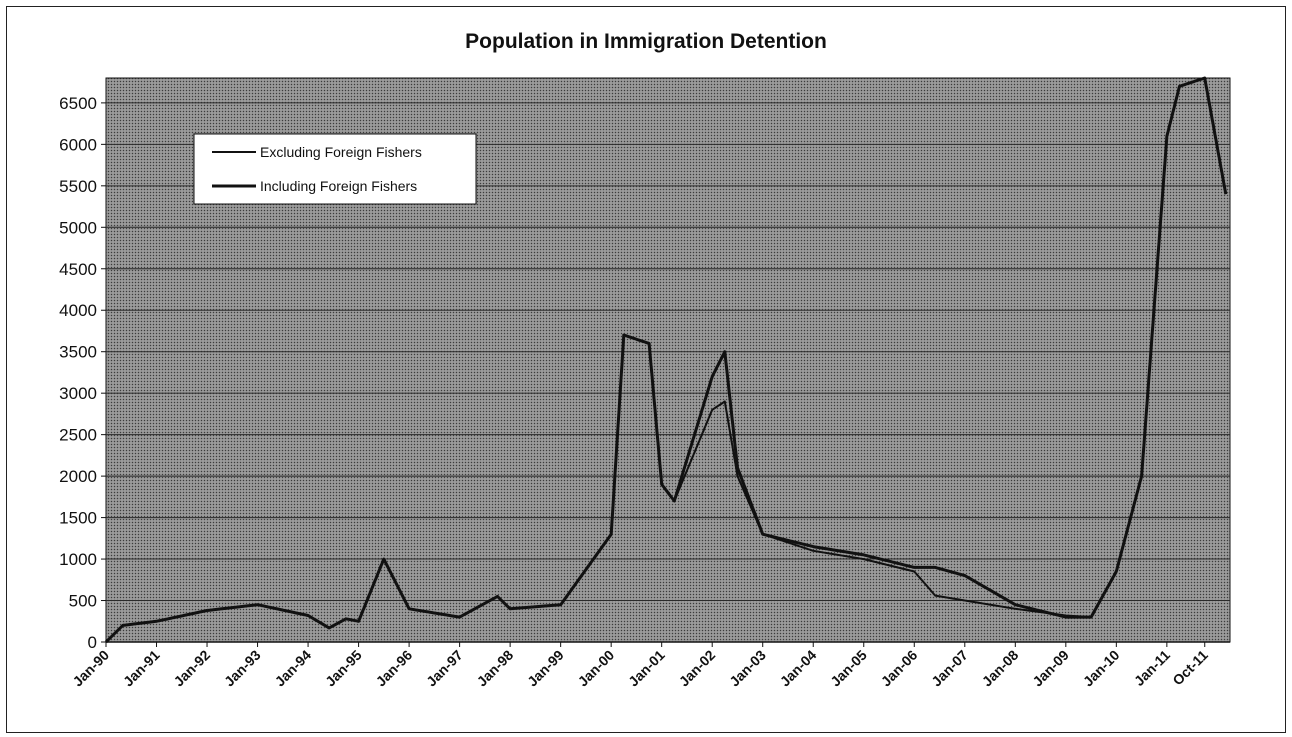  Describe the element at coordinates (949, 668) in the screenshot. I see `x-tick-label: Jan-07` at that location.